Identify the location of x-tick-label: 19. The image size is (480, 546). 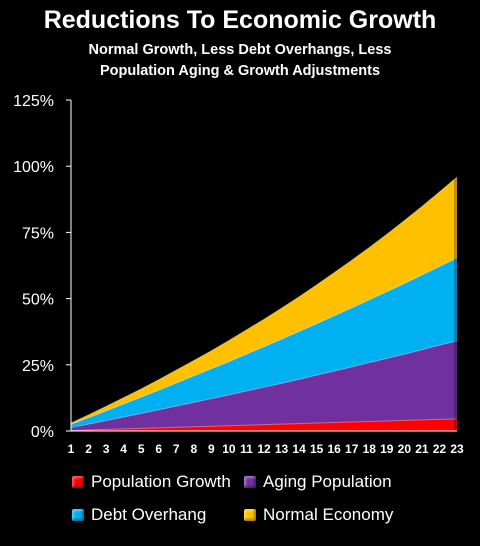
(387, 449).